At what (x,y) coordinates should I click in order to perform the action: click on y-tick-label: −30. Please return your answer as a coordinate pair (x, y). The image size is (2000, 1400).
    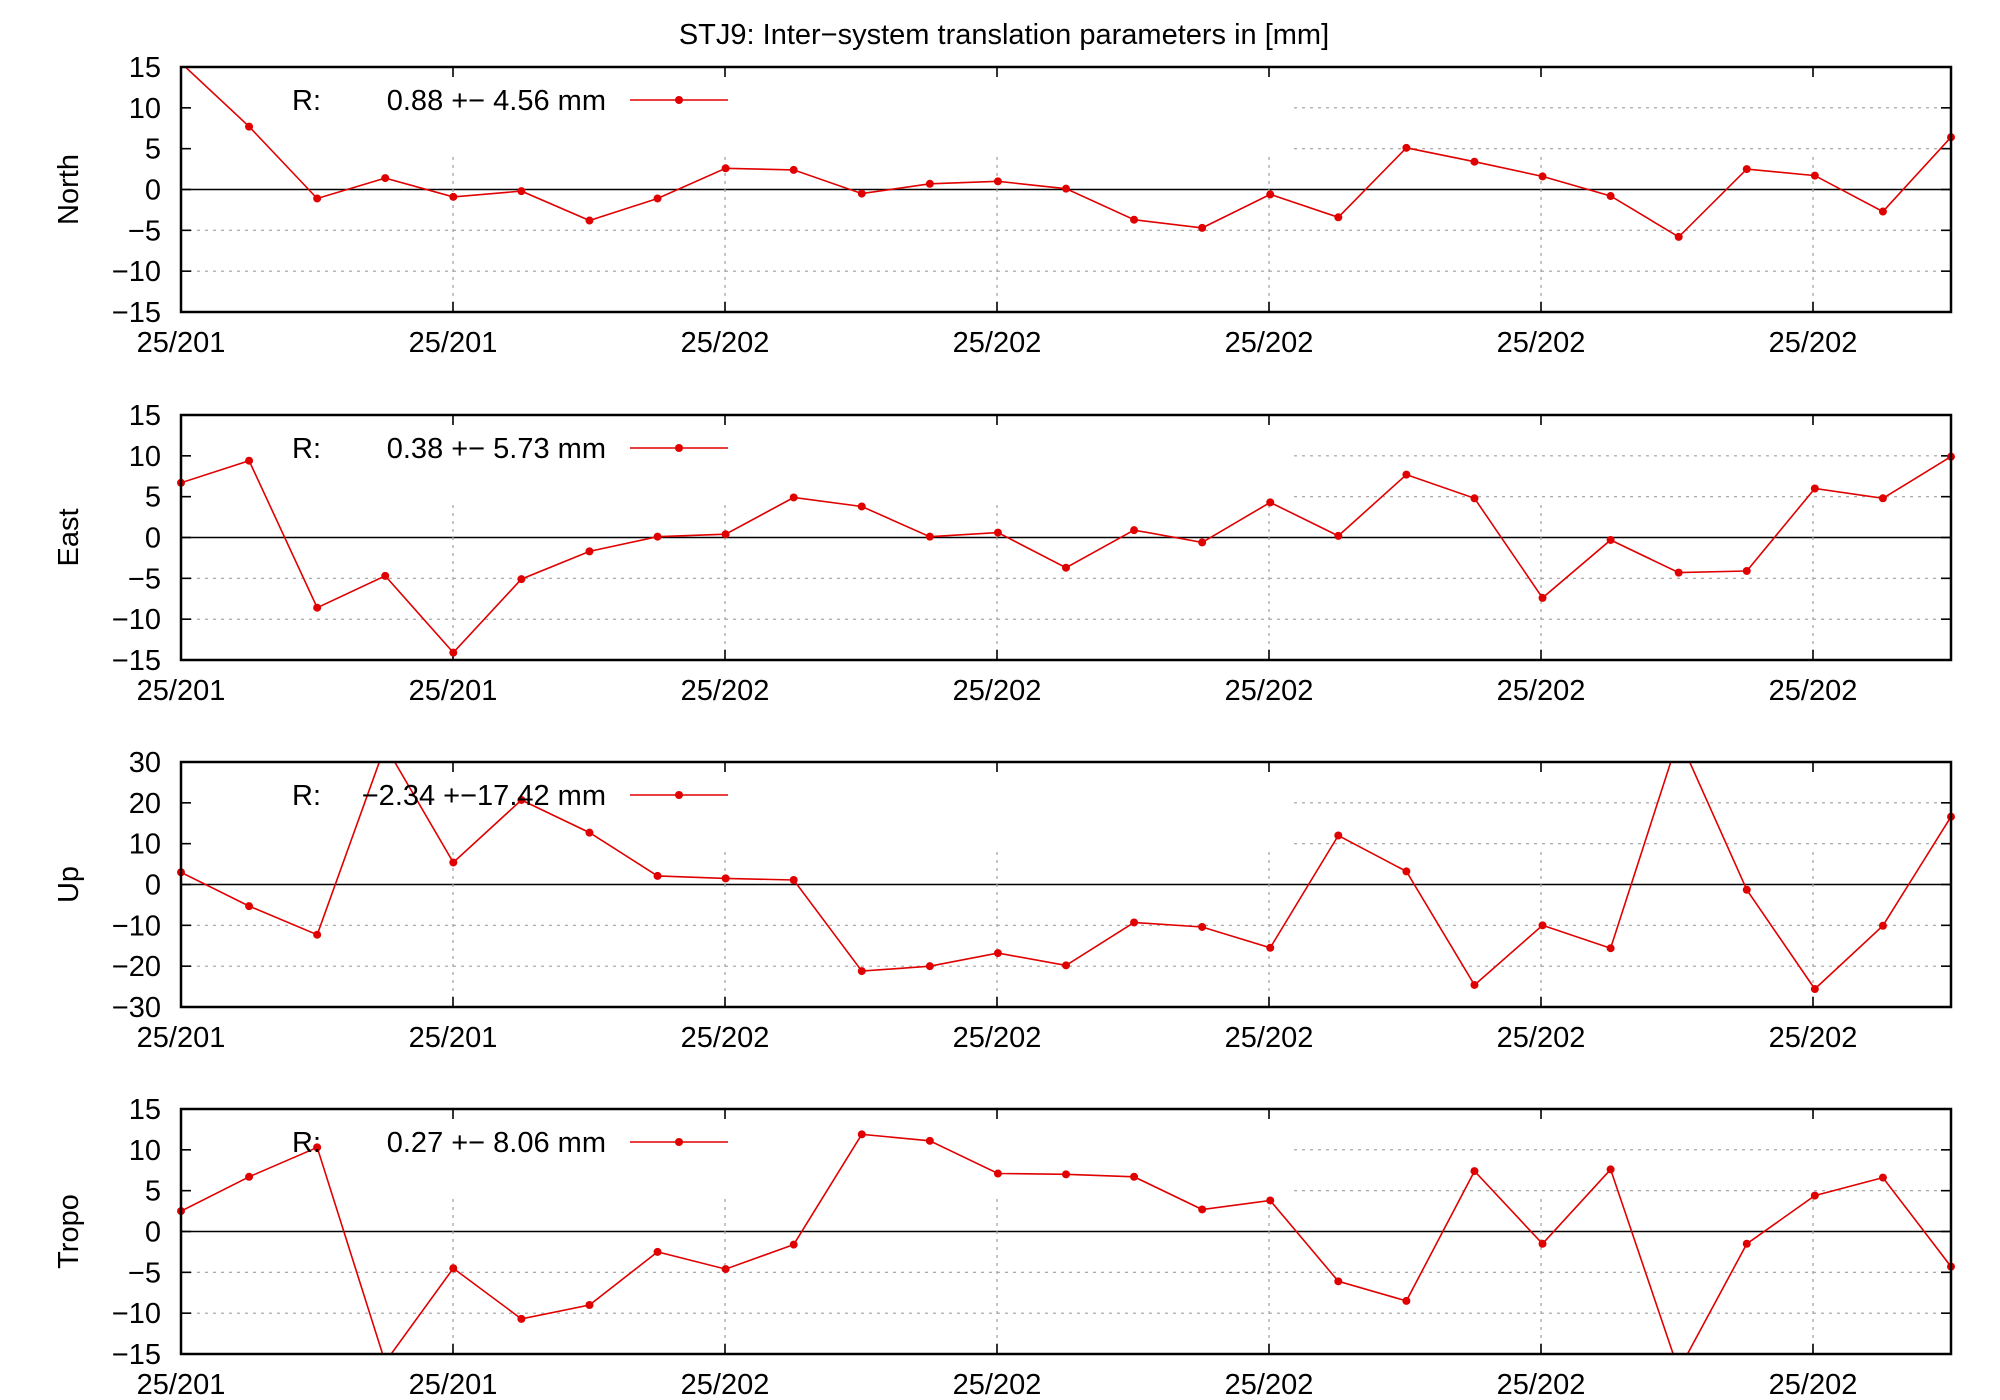
    Looking at the image, I should click on (136, 1008).